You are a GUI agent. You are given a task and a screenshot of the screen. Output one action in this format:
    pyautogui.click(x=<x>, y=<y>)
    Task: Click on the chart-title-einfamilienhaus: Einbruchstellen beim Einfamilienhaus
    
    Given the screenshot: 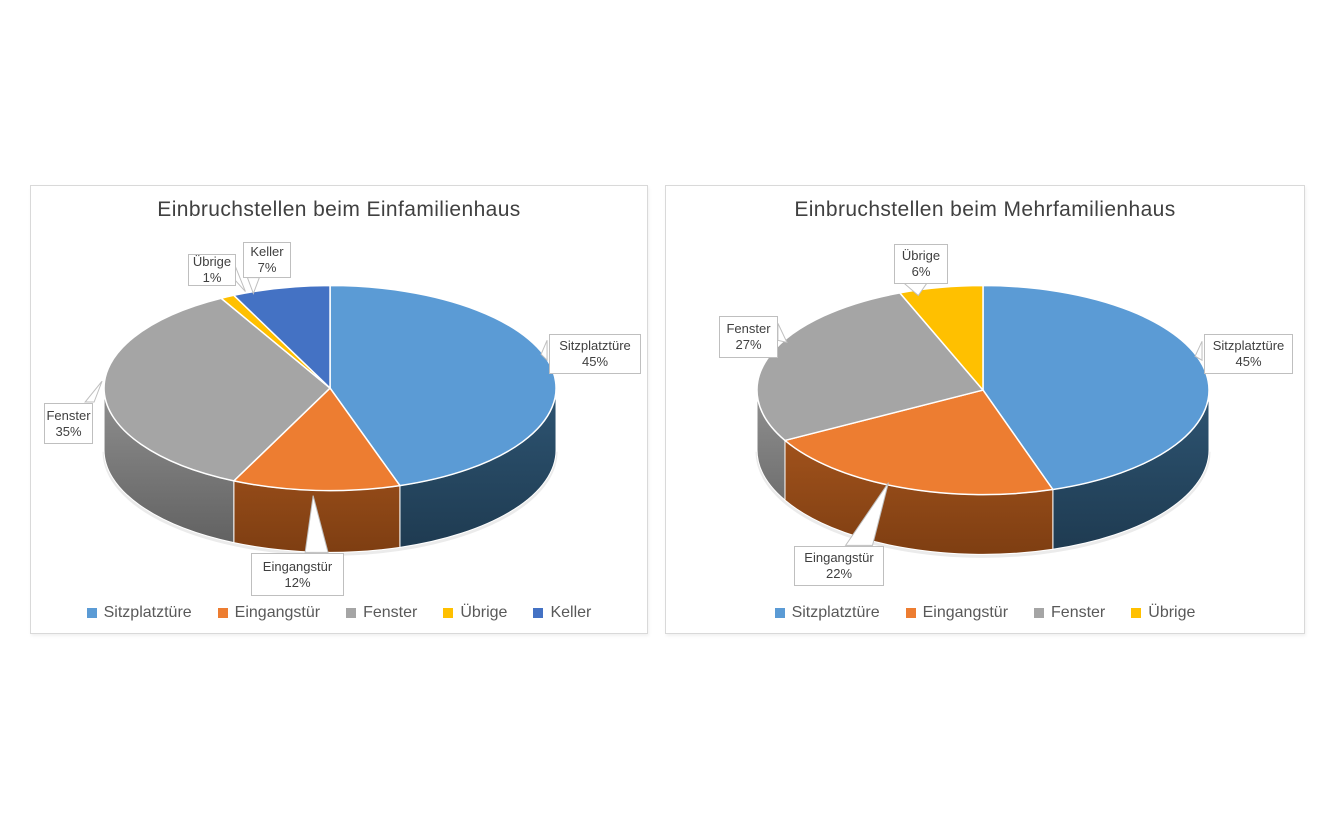 What is the action you would take?
    pyautogui.click(x=339, y=209)
    